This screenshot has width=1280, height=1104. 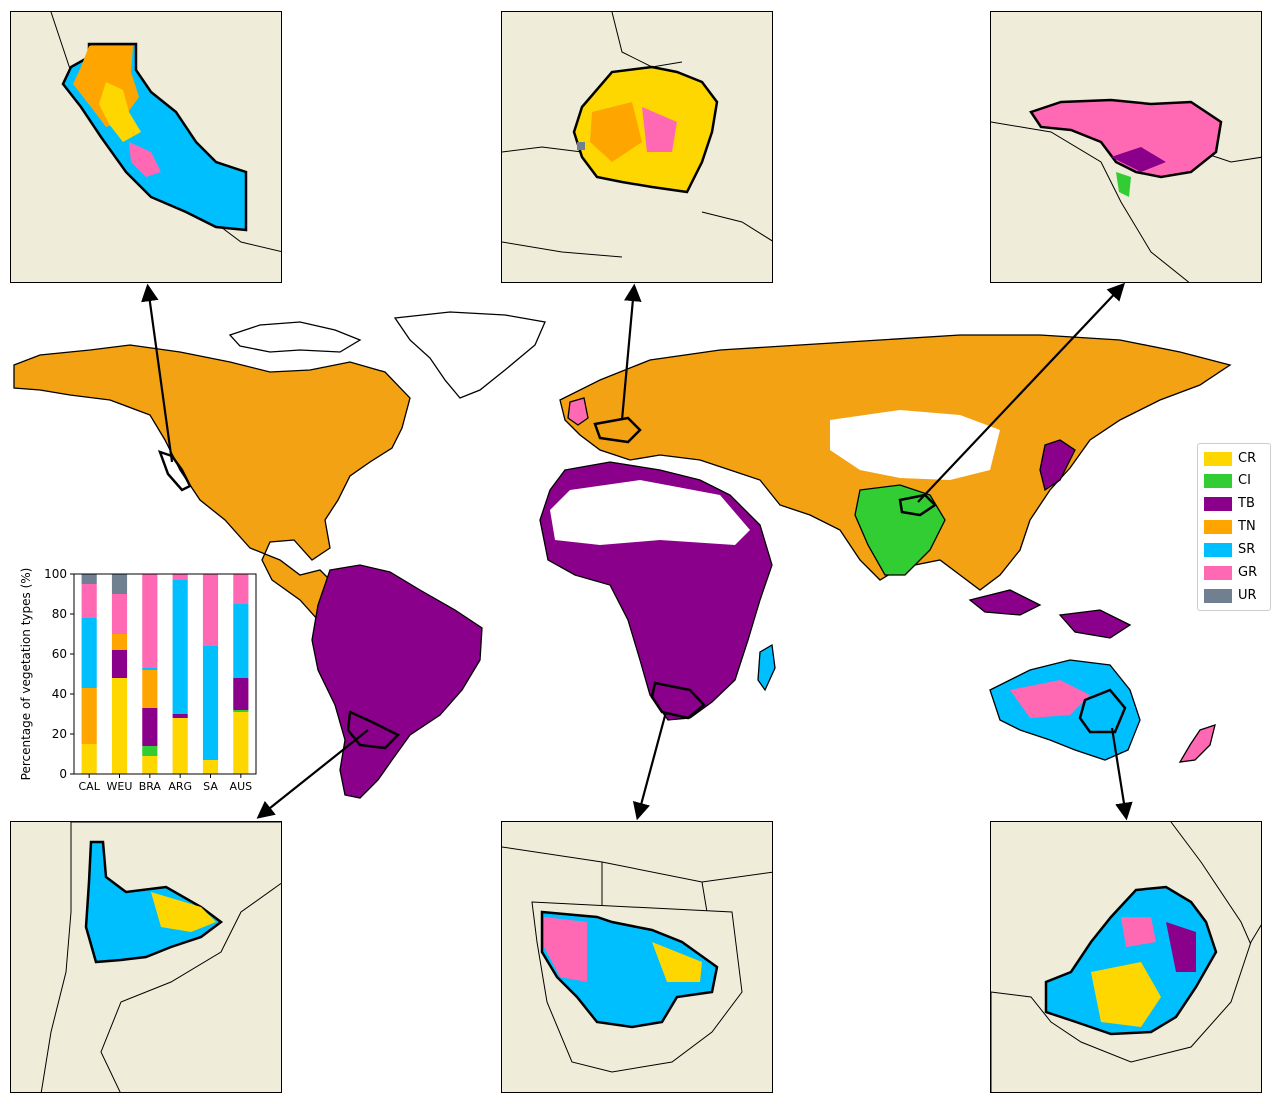 I want to click on bar-cal-gr, so click(x=89, y=601).